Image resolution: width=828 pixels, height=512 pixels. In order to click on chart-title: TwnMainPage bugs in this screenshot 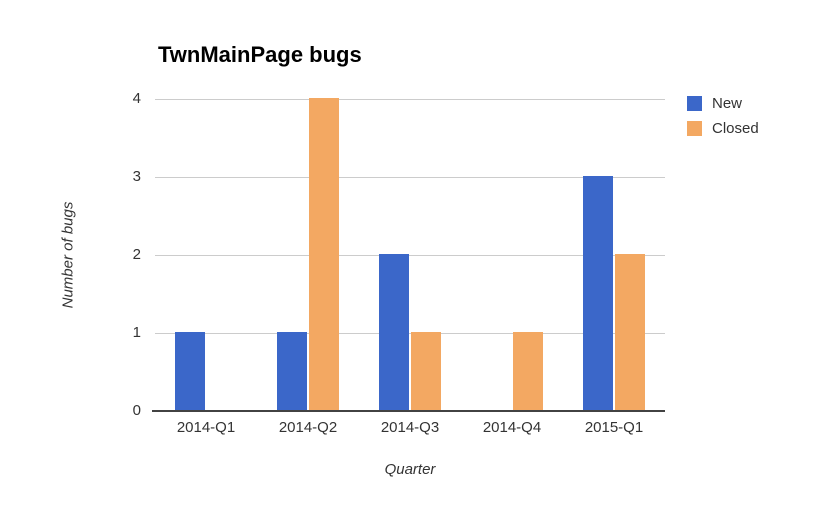, I will do `click(260, 54)`.